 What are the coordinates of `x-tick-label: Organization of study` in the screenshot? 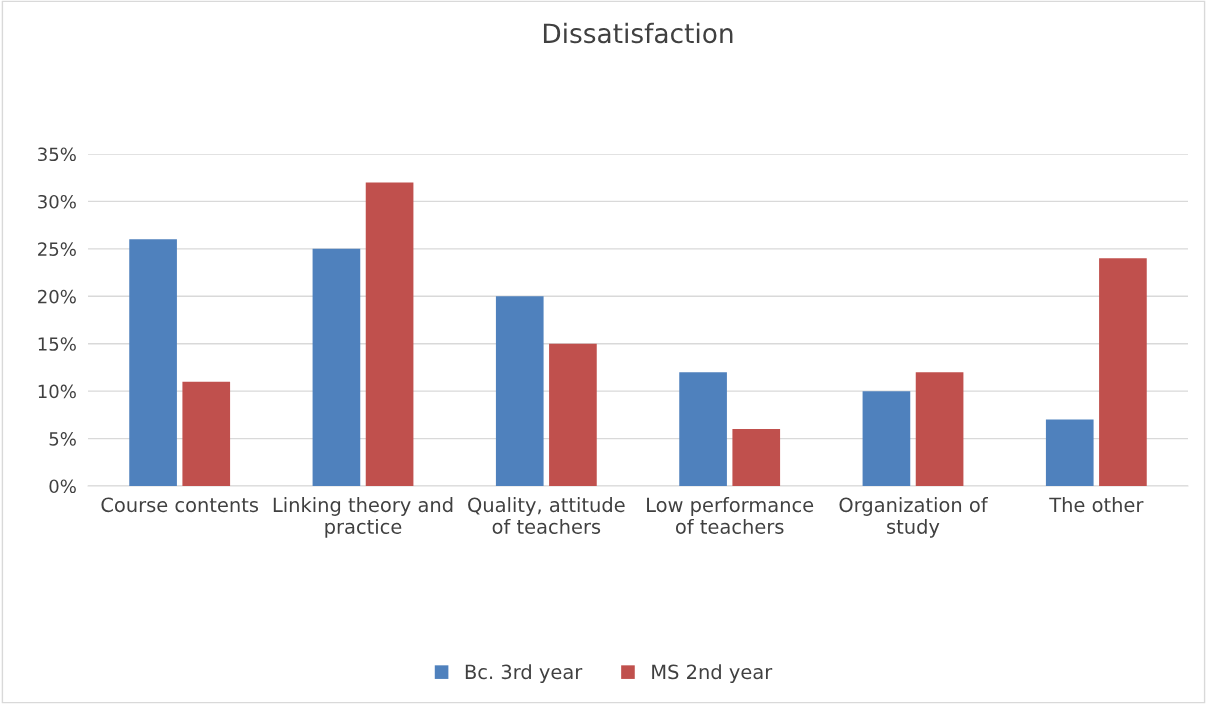 It's located at (913, 517).